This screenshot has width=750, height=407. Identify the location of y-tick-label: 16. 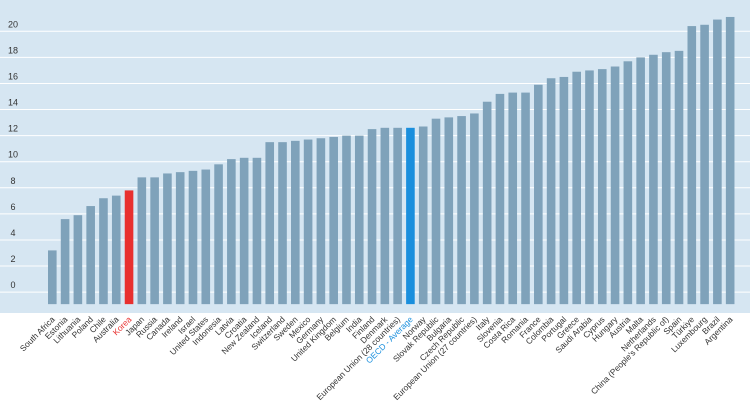
(13, 76).